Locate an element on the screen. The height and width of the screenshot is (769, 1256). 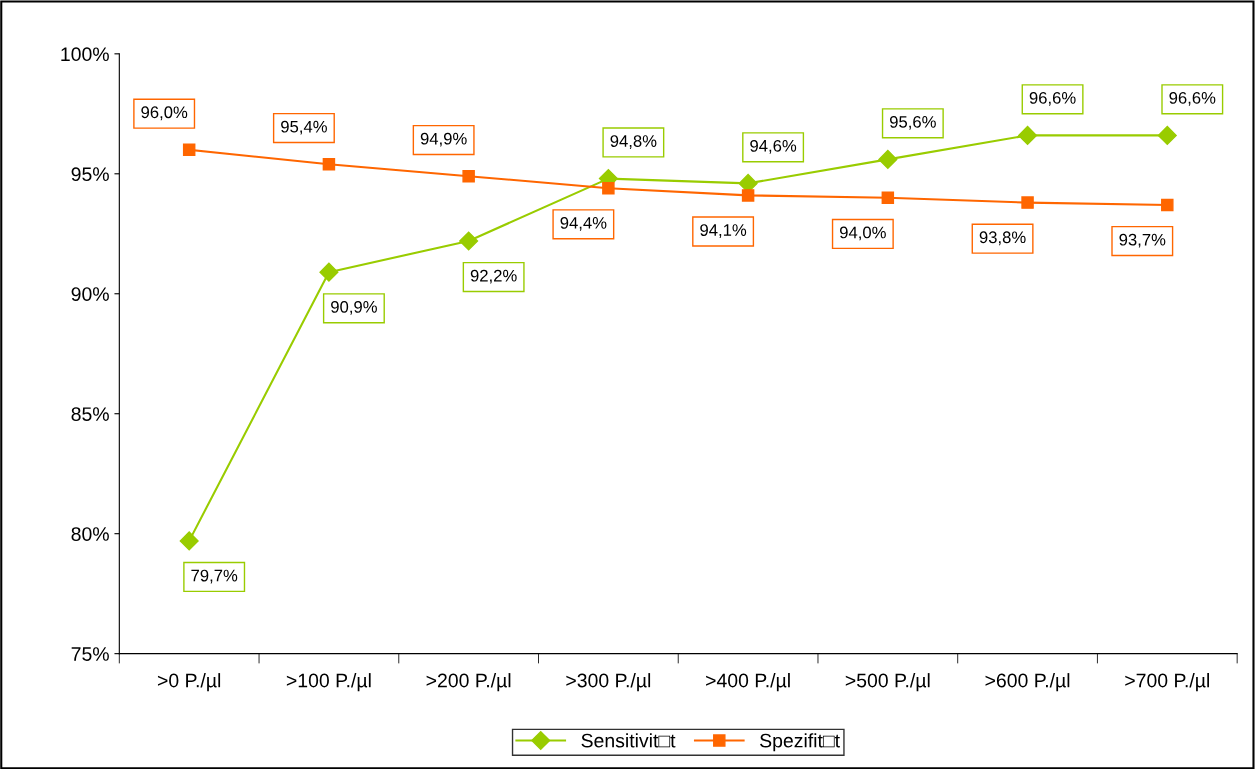
y-tick-label: 80% is located at coordinates (90, 534).